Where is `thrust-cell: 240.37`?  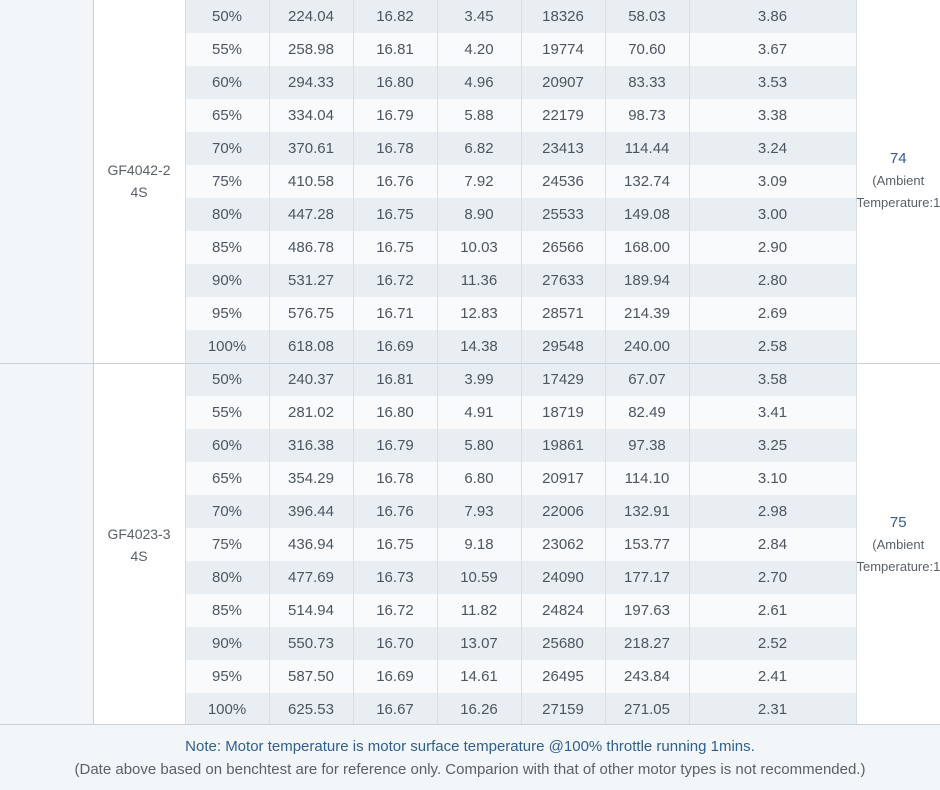
thrust-cell: 240.37 is located at coordinates (311, 379).